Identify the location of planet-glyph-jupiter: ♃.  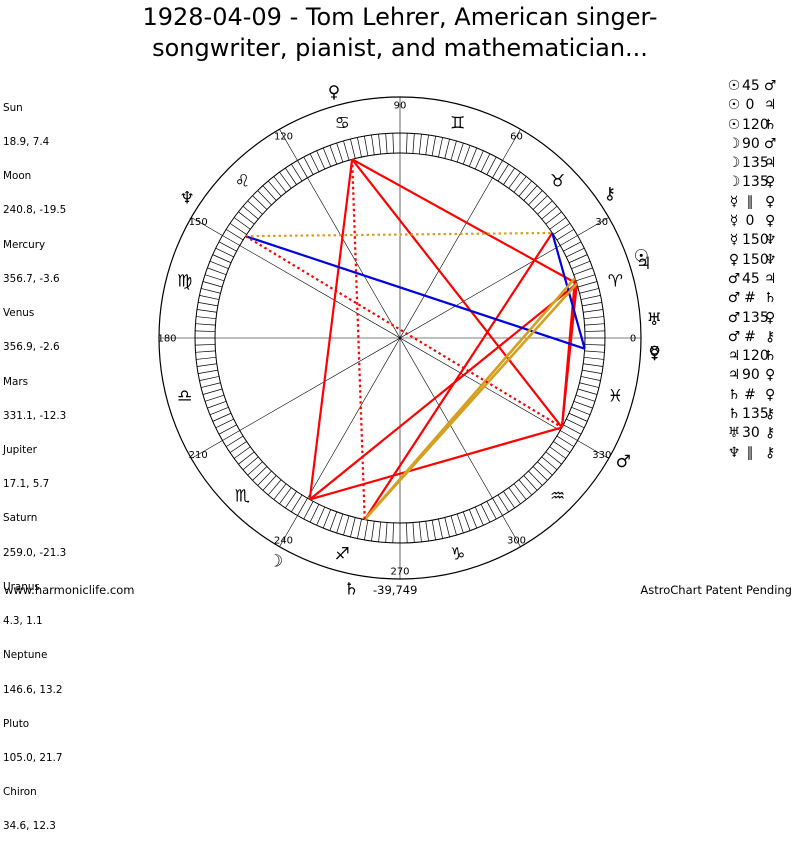
(643, 264).